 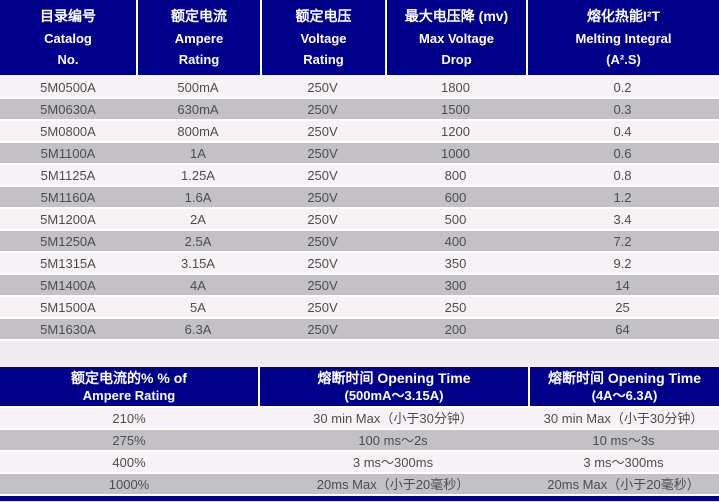 I want to click on opening-time-low-cell: 100 ms～2s, so click(x=393, y=440).